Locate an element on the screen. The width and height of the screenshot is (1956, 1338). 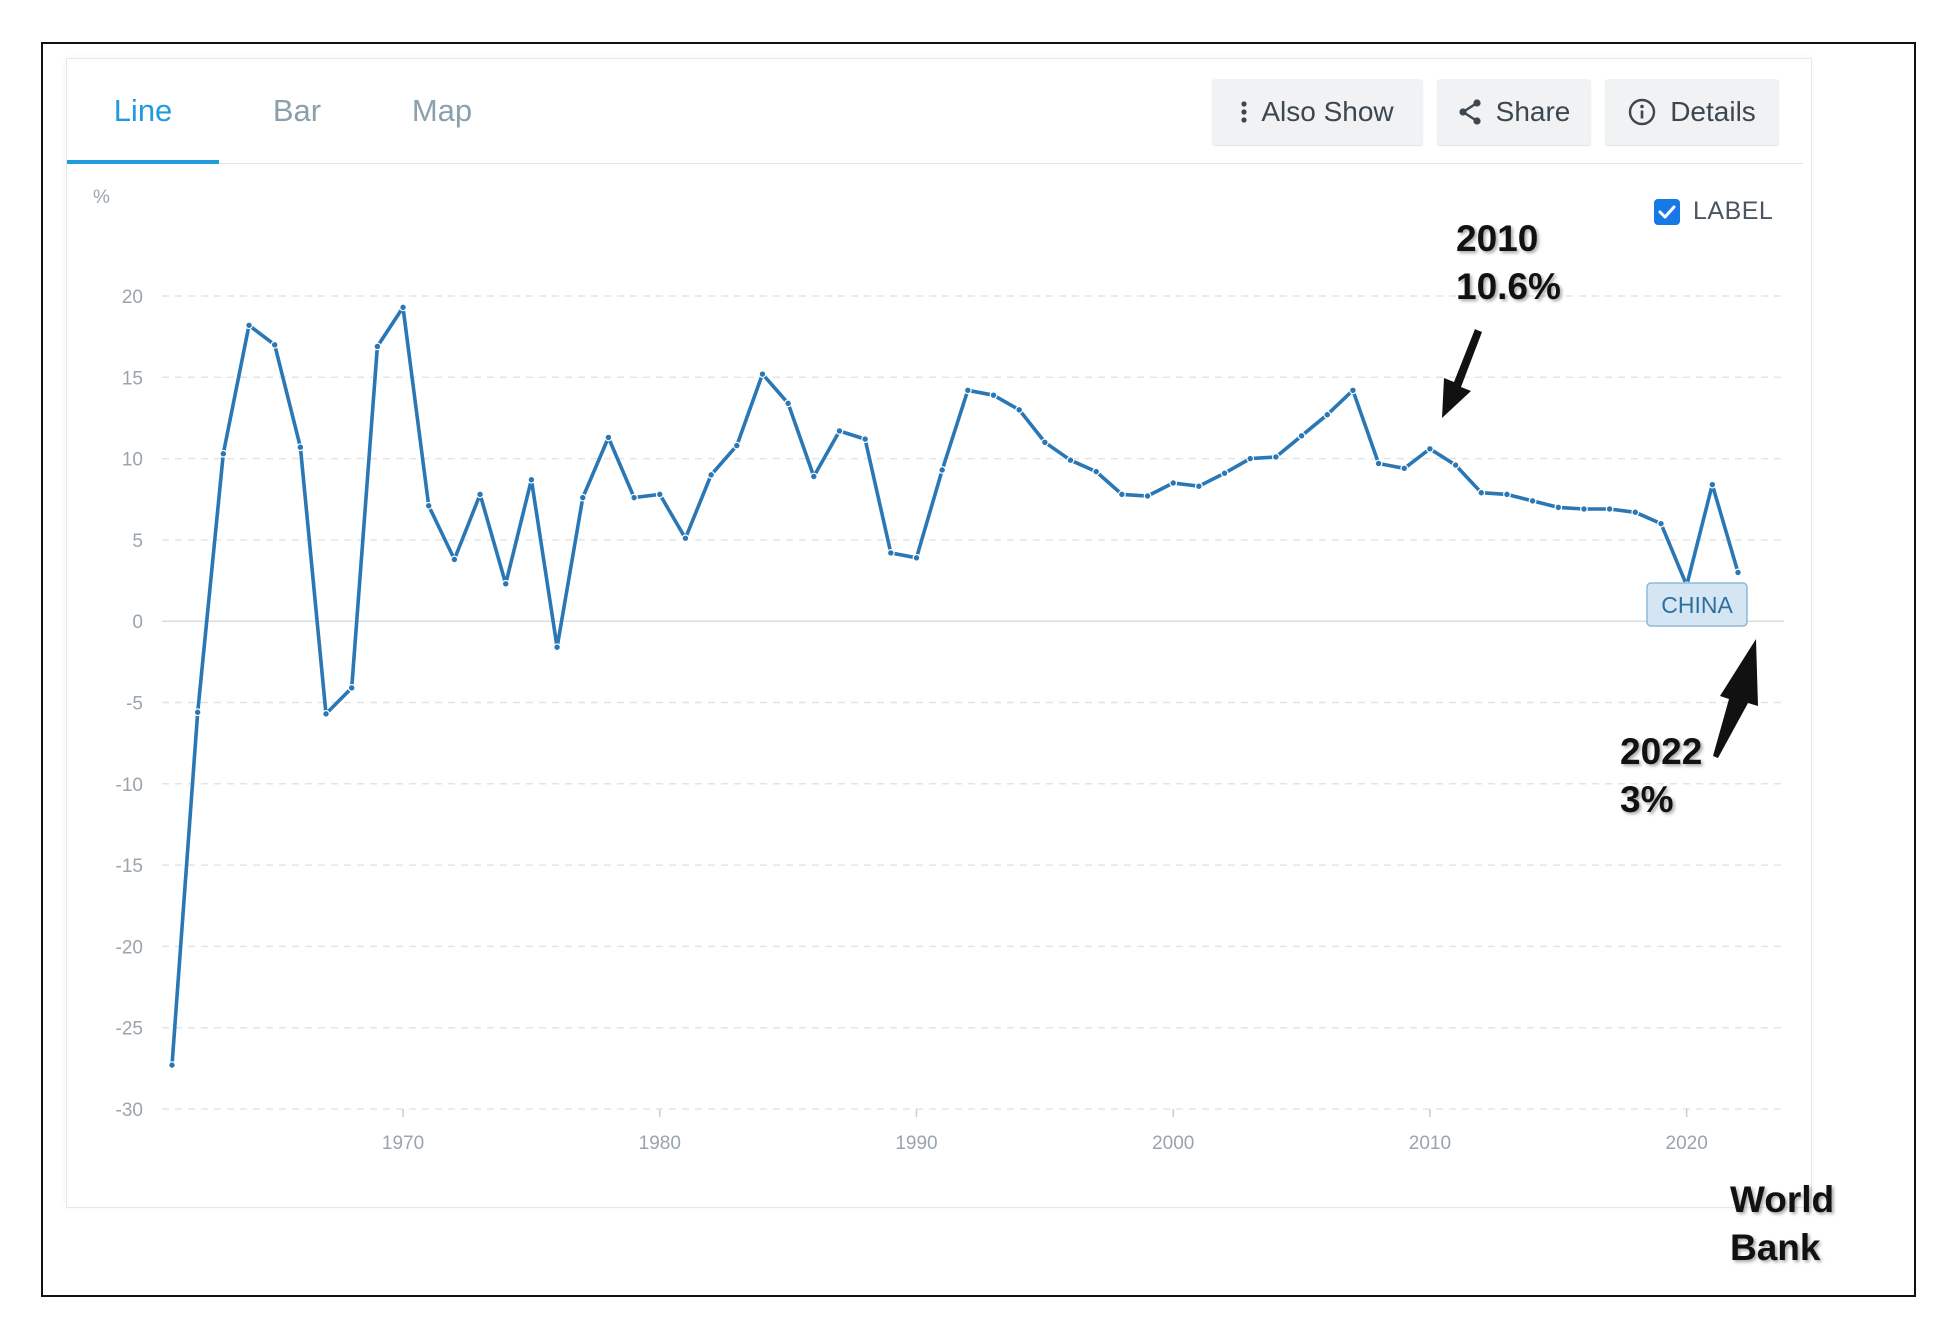
annotation-arrow-2010 is located at coordinates (1462, 373).